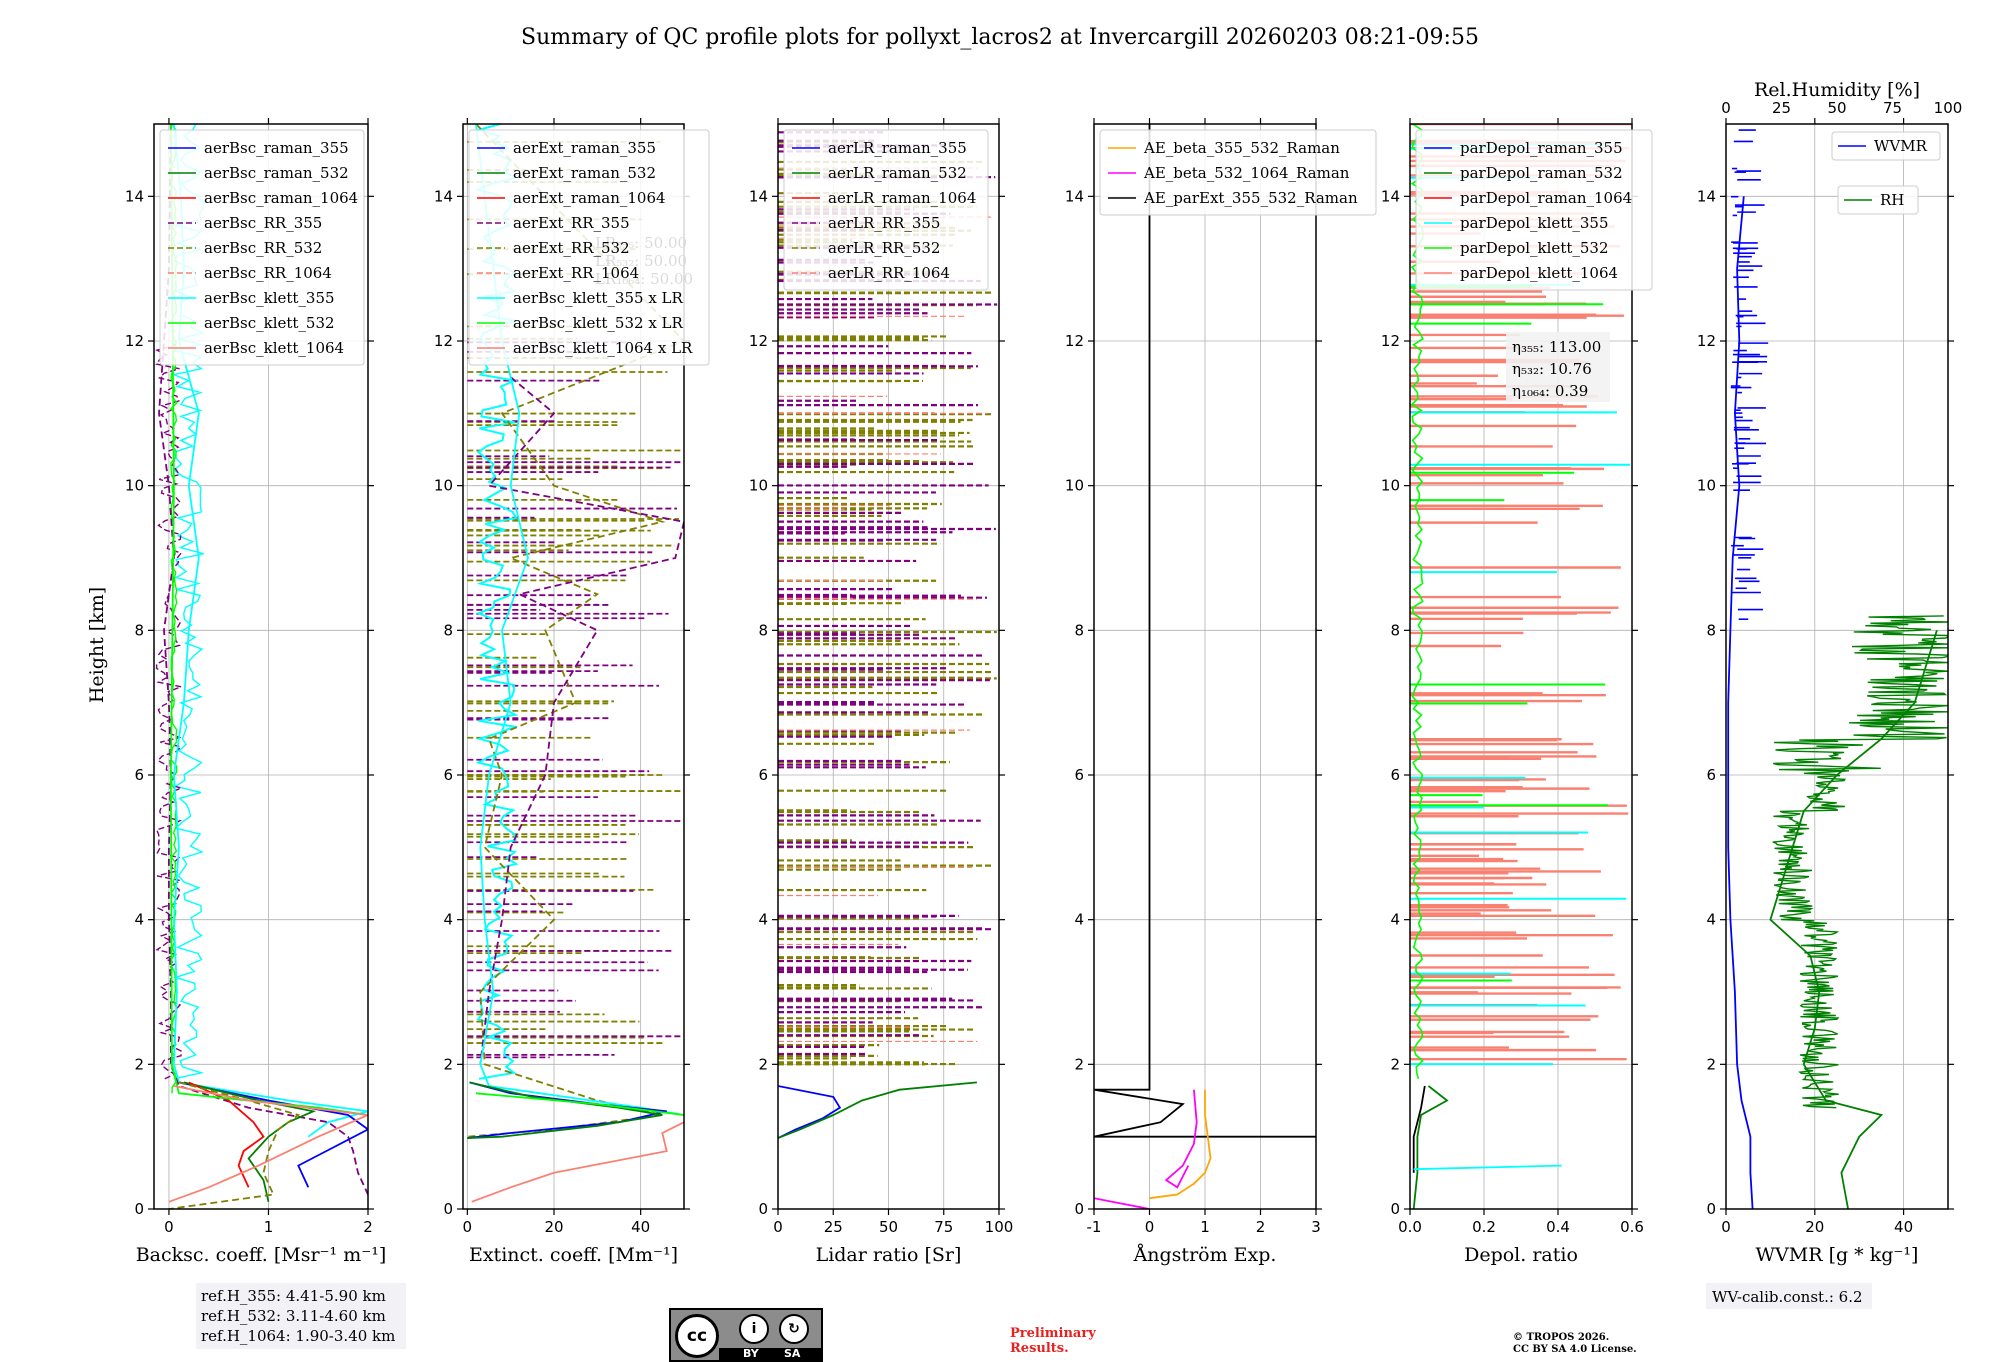 Image resolution: width=2000 pixels, height=1362 pixels. What do you see at coordinates (1836, 108) in the screenshot?
I see `x2-tick-label: 50` at bounding box center [1836, 108].